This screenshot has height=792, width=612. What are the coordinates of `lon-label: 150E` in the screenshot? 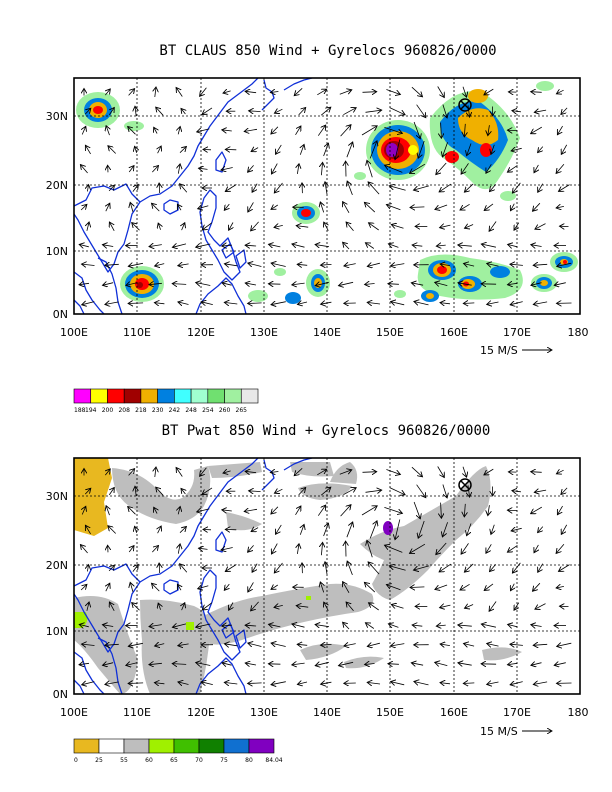 It's located at (390, 712).